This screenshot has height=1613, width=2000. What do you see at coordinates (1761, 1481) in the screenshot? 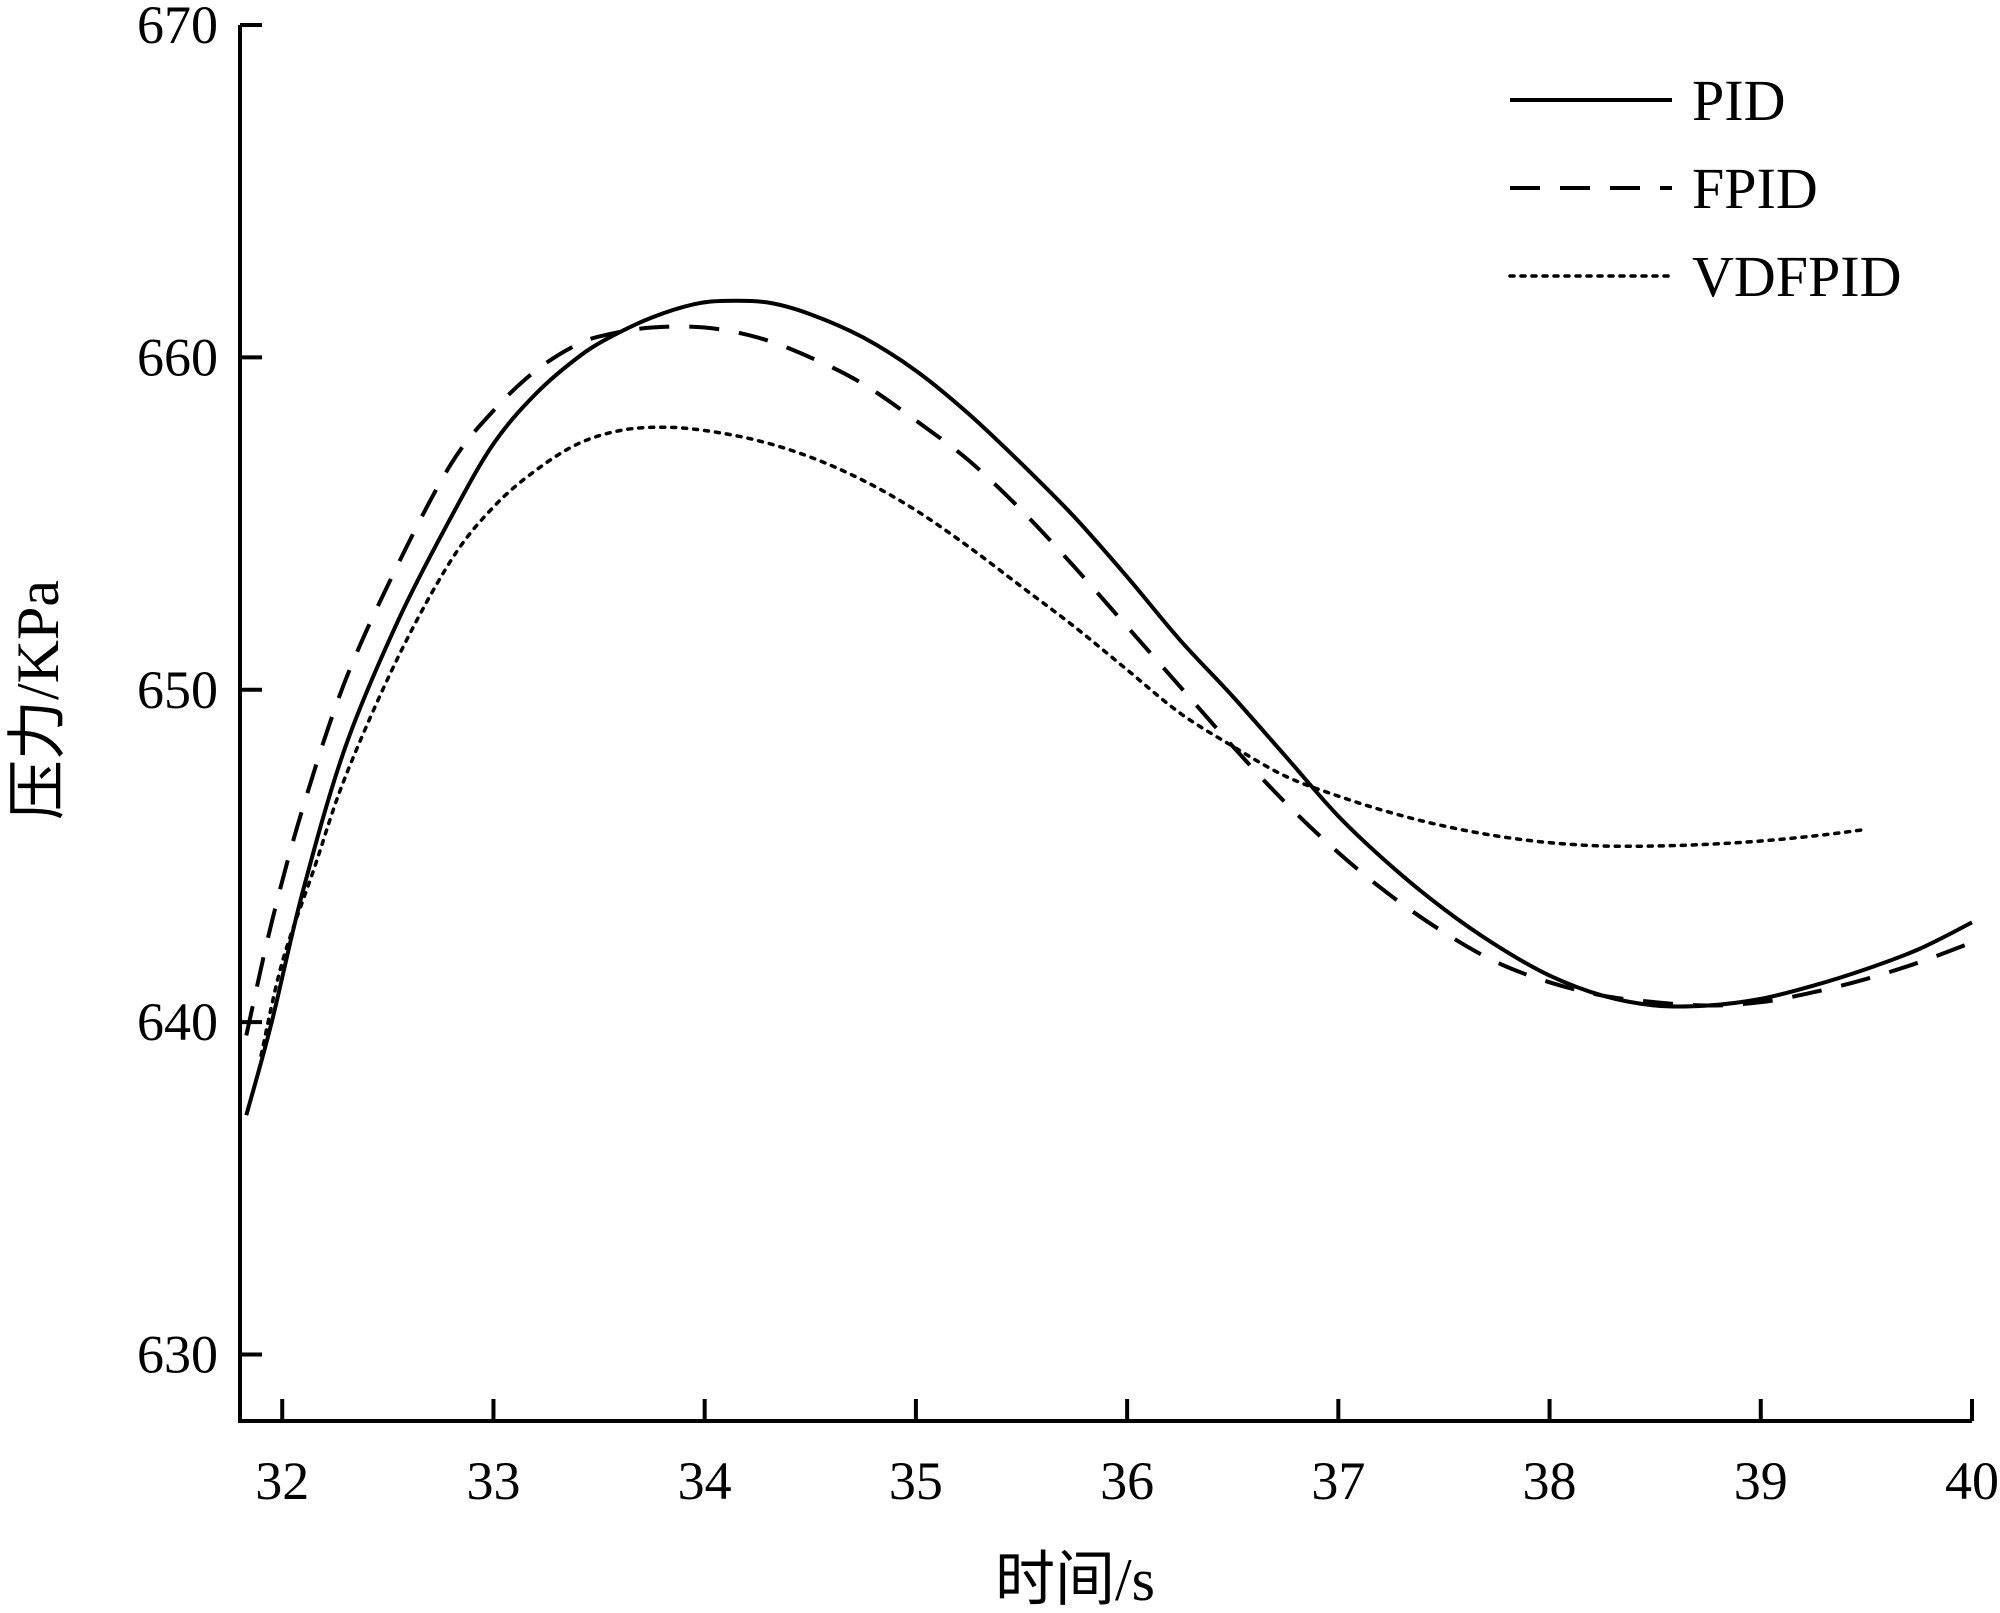
I see `x-tick-label: 39` at bounding box center [1761, 1481].